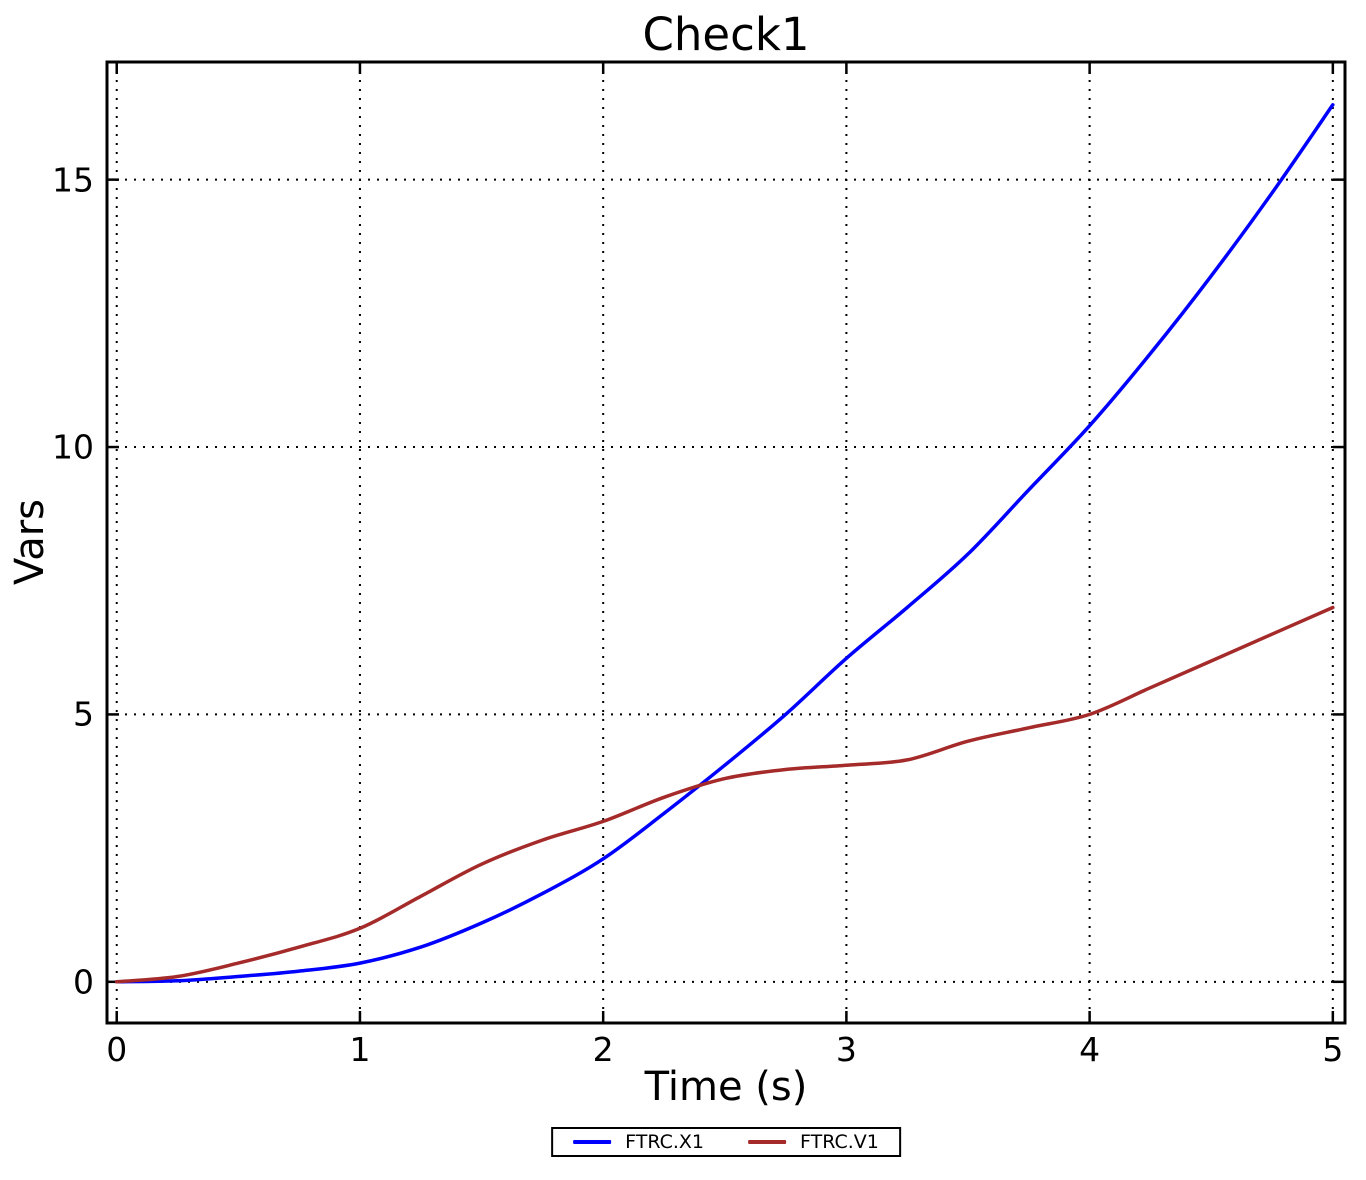 The height and width of the screenshot is (1180, 1366). Describe the element at coordinates (83, 982) in the screenshot. I see `y-tick-label: 0` at that location.